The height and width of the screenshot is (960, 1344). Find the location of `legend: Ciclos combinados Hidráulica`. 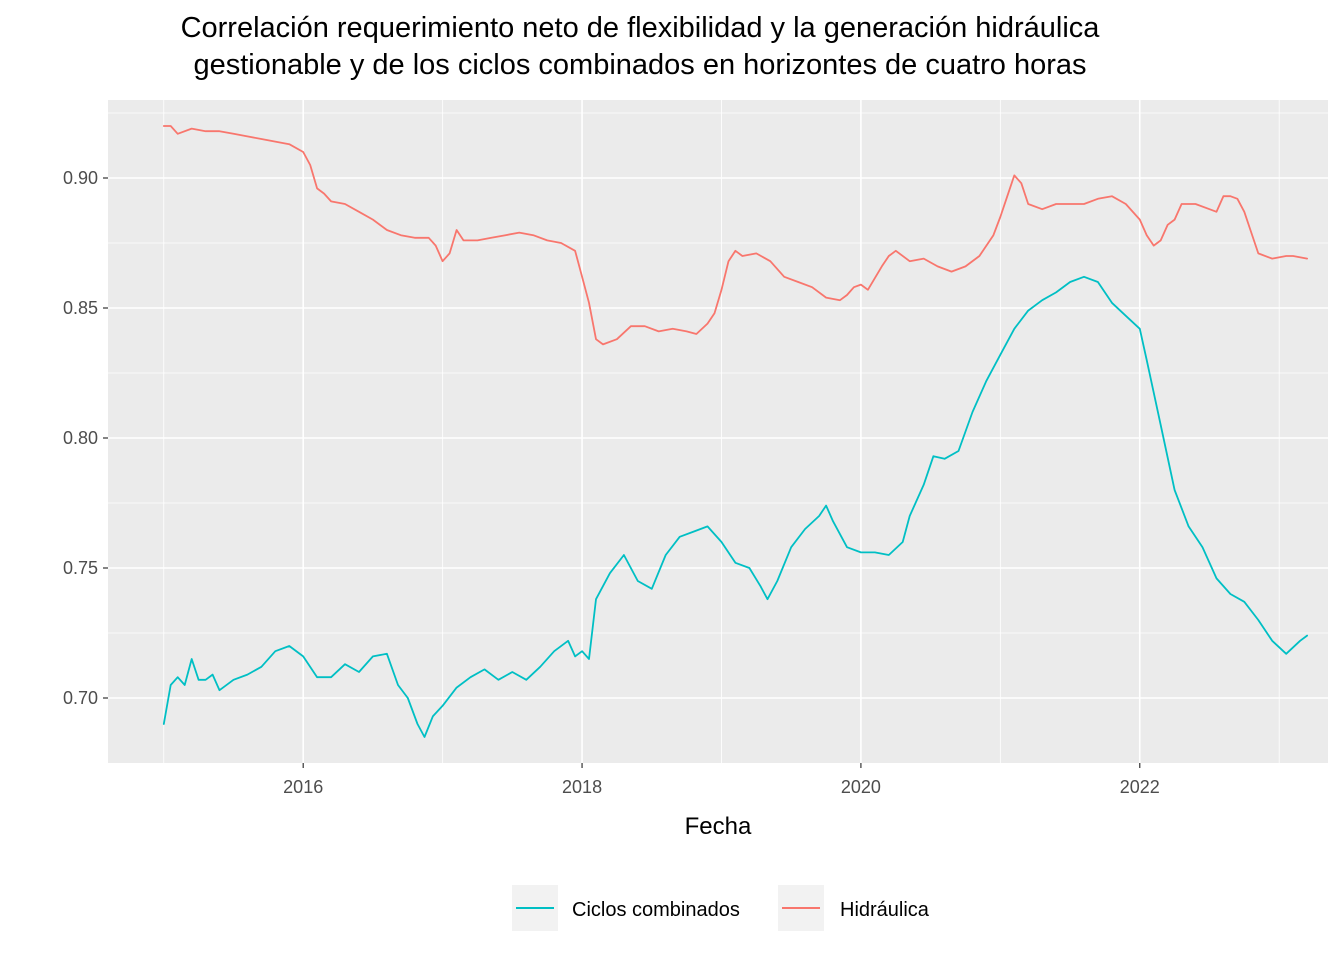

legend: Ciclos combinados Hidráulica is located at coordinates (721, 908).